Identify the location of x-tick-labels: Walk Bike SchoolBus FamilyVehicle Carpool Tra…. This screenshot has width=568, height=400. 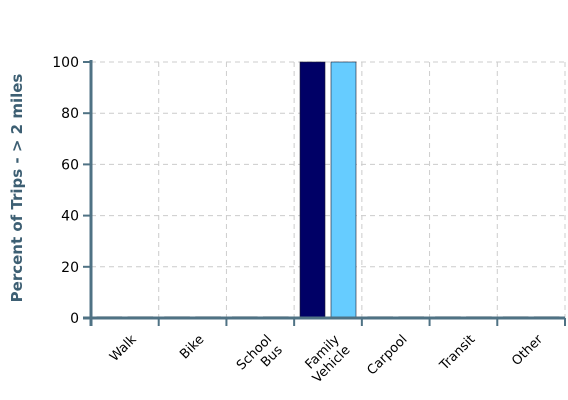
(326, 359).